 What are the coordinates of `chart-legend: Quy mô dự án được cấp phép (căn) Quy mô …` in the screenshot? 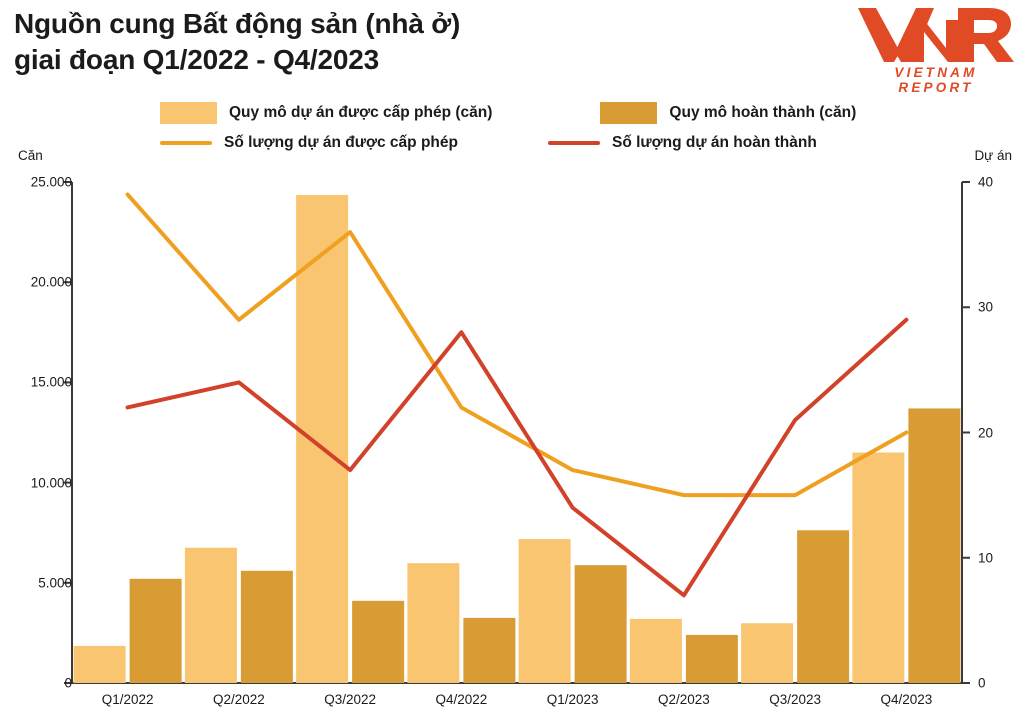 It's located at (512, 131).